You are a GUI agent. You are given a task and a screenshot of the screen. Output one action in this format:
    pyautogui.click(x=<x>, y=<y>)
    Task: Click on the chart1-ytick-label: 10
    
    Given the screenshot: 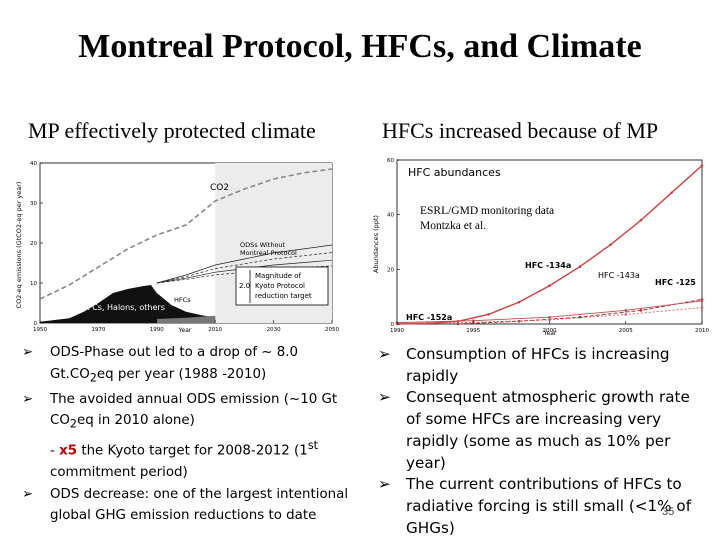 What is the action you would take?
    pyautogui.click(x=33, y=284)
    